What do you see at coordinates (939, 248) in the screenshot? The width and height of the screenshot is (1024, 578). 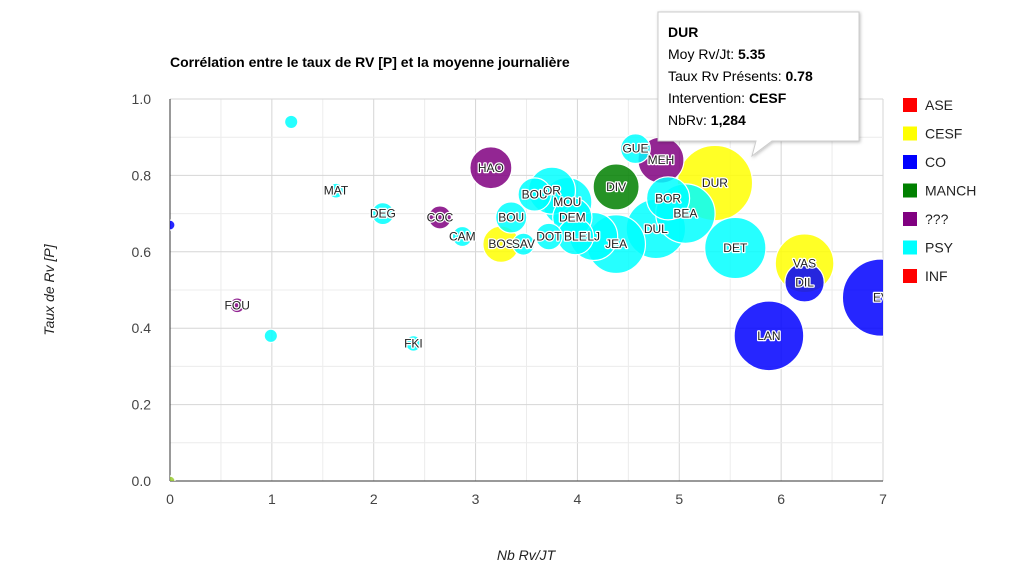 I see `legend-label: PSY` at bounding box center [939, 248].